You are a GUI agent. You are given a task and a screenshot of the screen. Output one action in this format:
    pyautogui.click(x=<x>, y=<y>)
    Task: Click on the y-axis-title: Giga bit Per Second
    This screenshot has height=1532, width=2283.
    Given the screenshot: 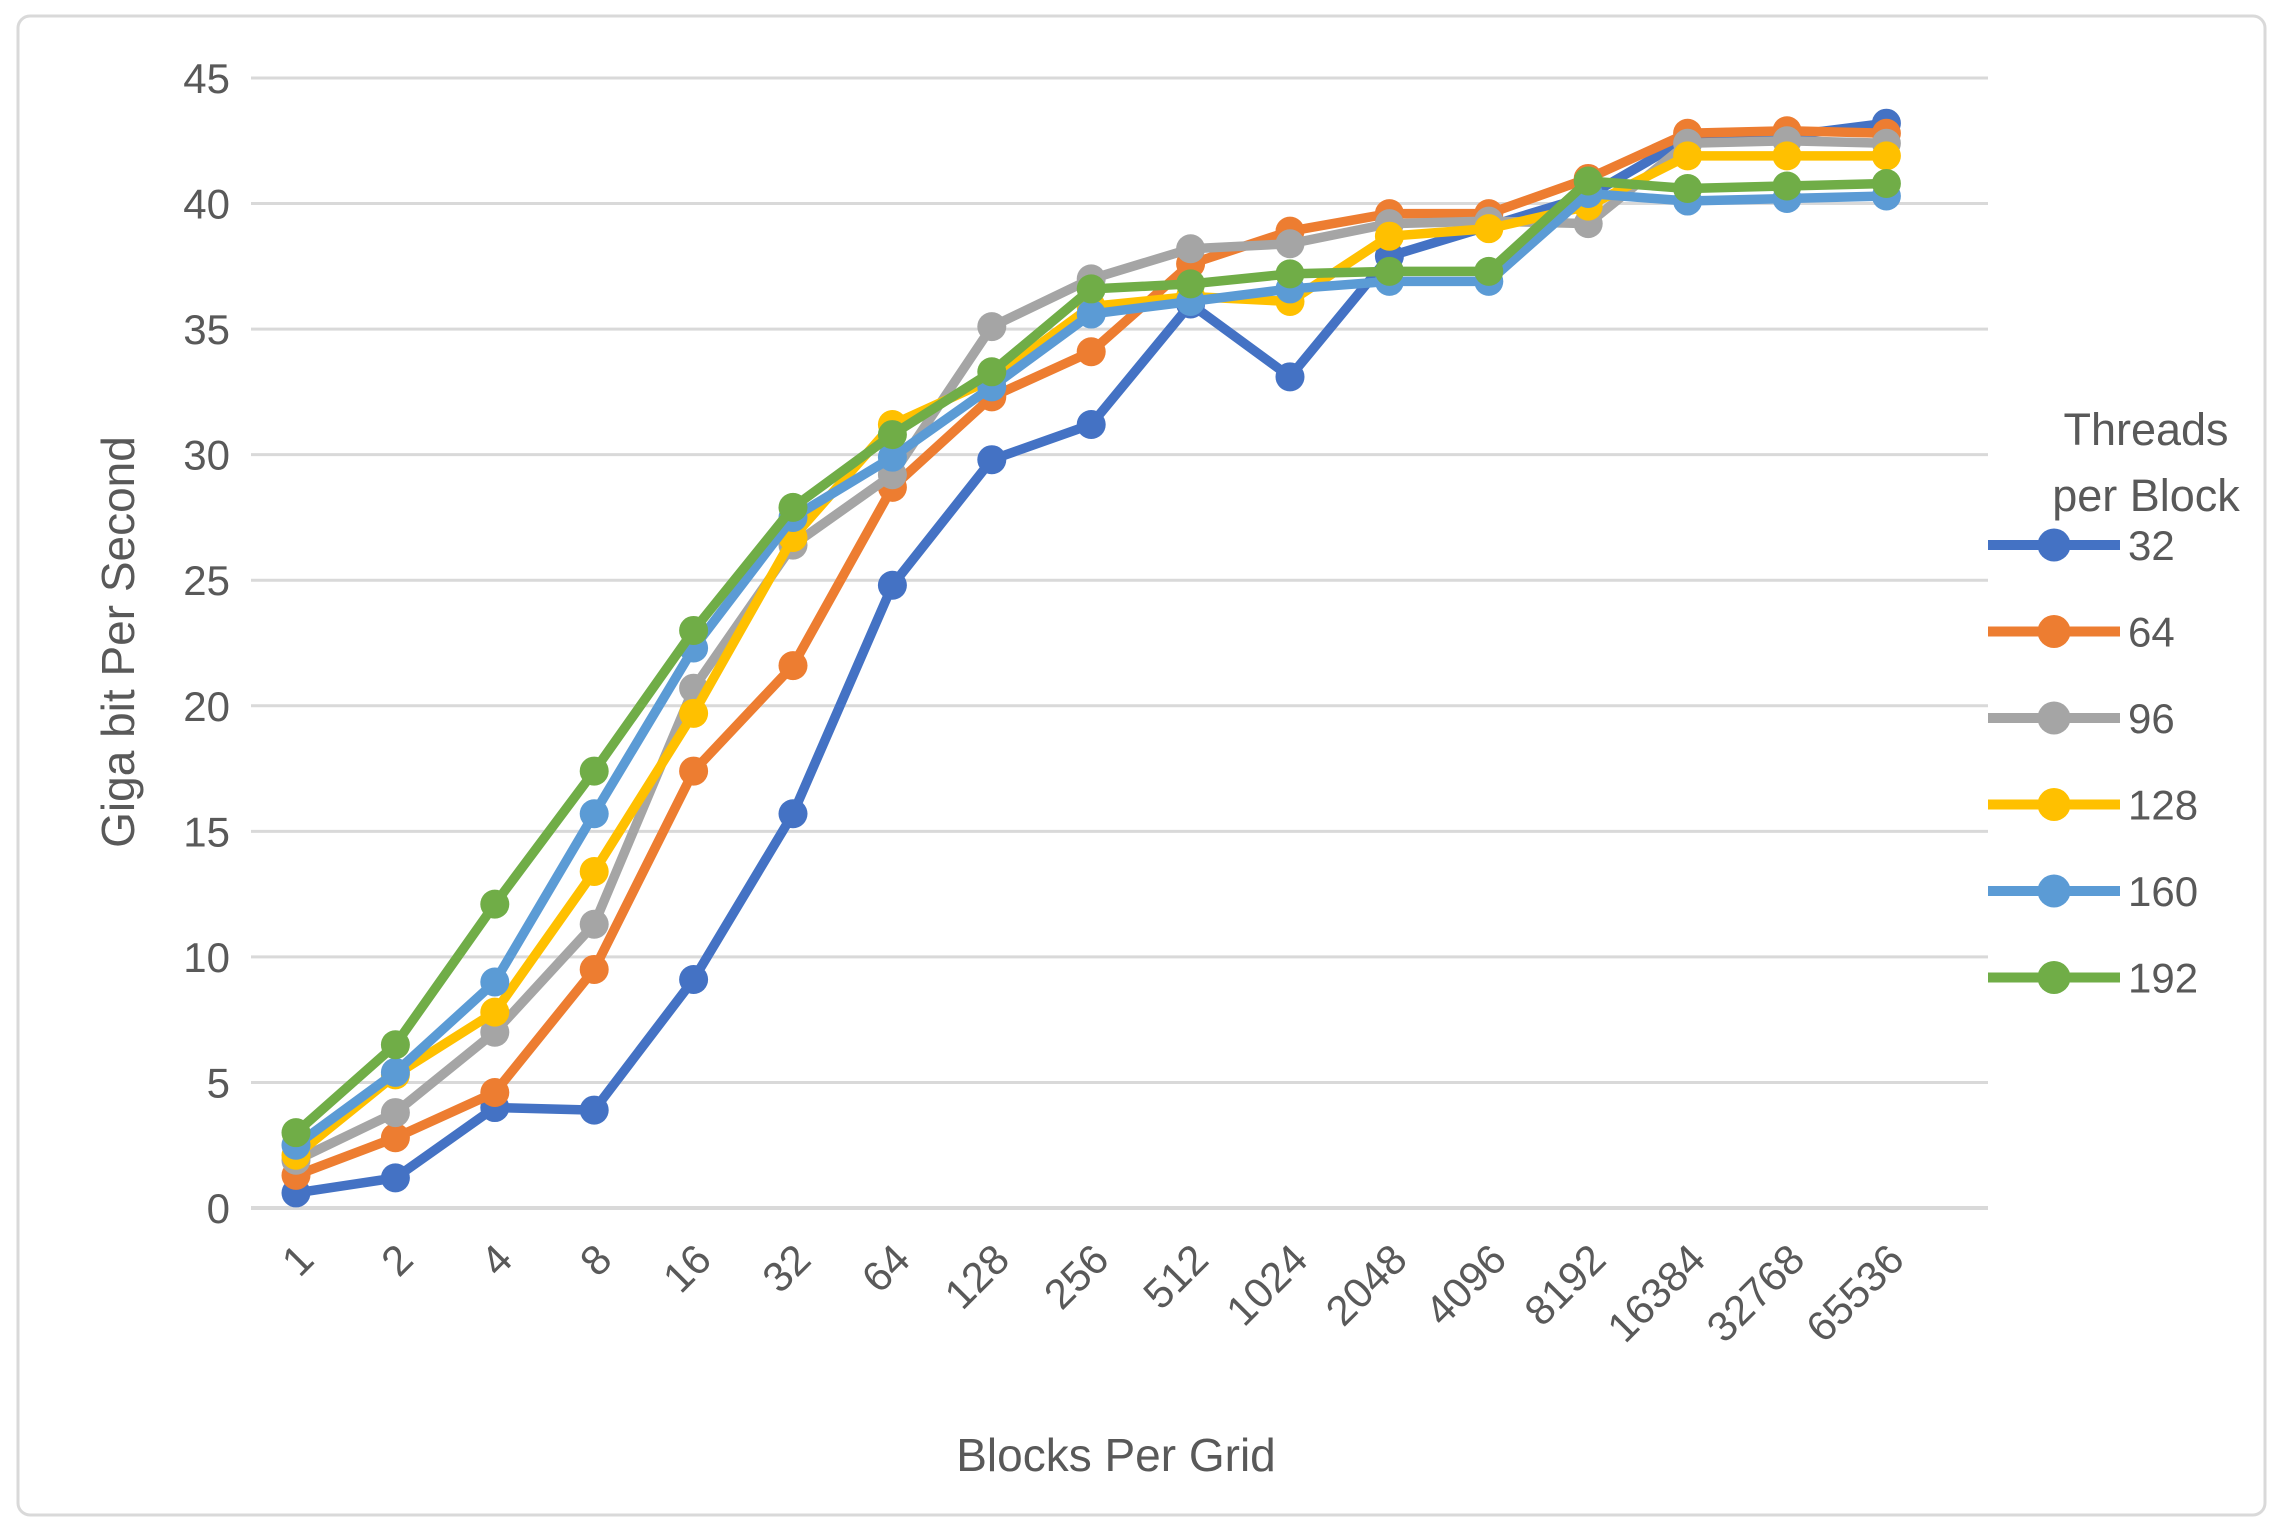 What is the action you would take?
    pyautogui.click(x=118, y=642)
    